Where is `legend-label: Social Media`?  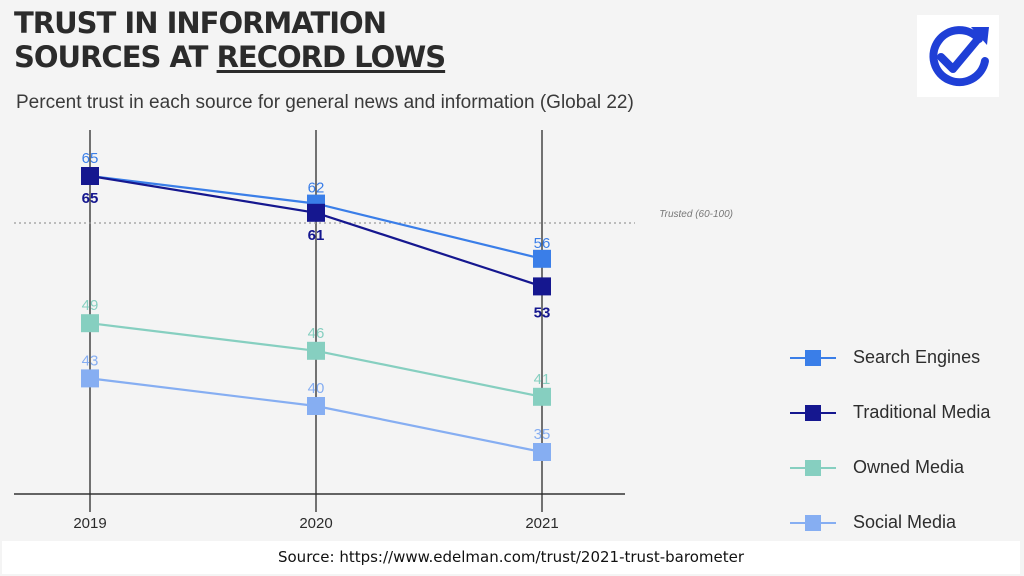
legend-label: Social Media is located at coordinates (905, 522).